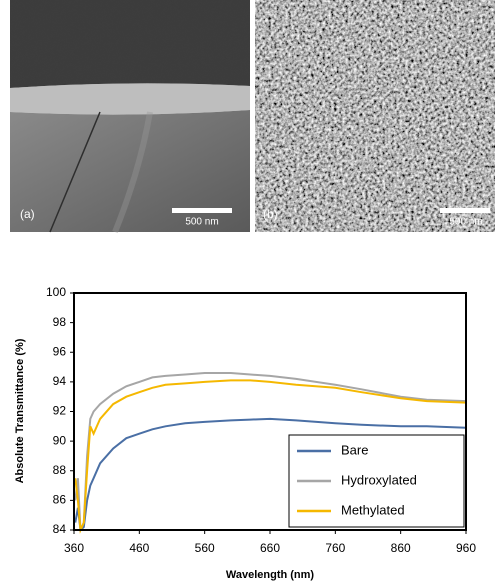 Image resolution: width=499 pixels, height=587 pixels. Describe the element at coordinates (270, 214) in the screenshot. I see `panel-label: (b)` at that location.